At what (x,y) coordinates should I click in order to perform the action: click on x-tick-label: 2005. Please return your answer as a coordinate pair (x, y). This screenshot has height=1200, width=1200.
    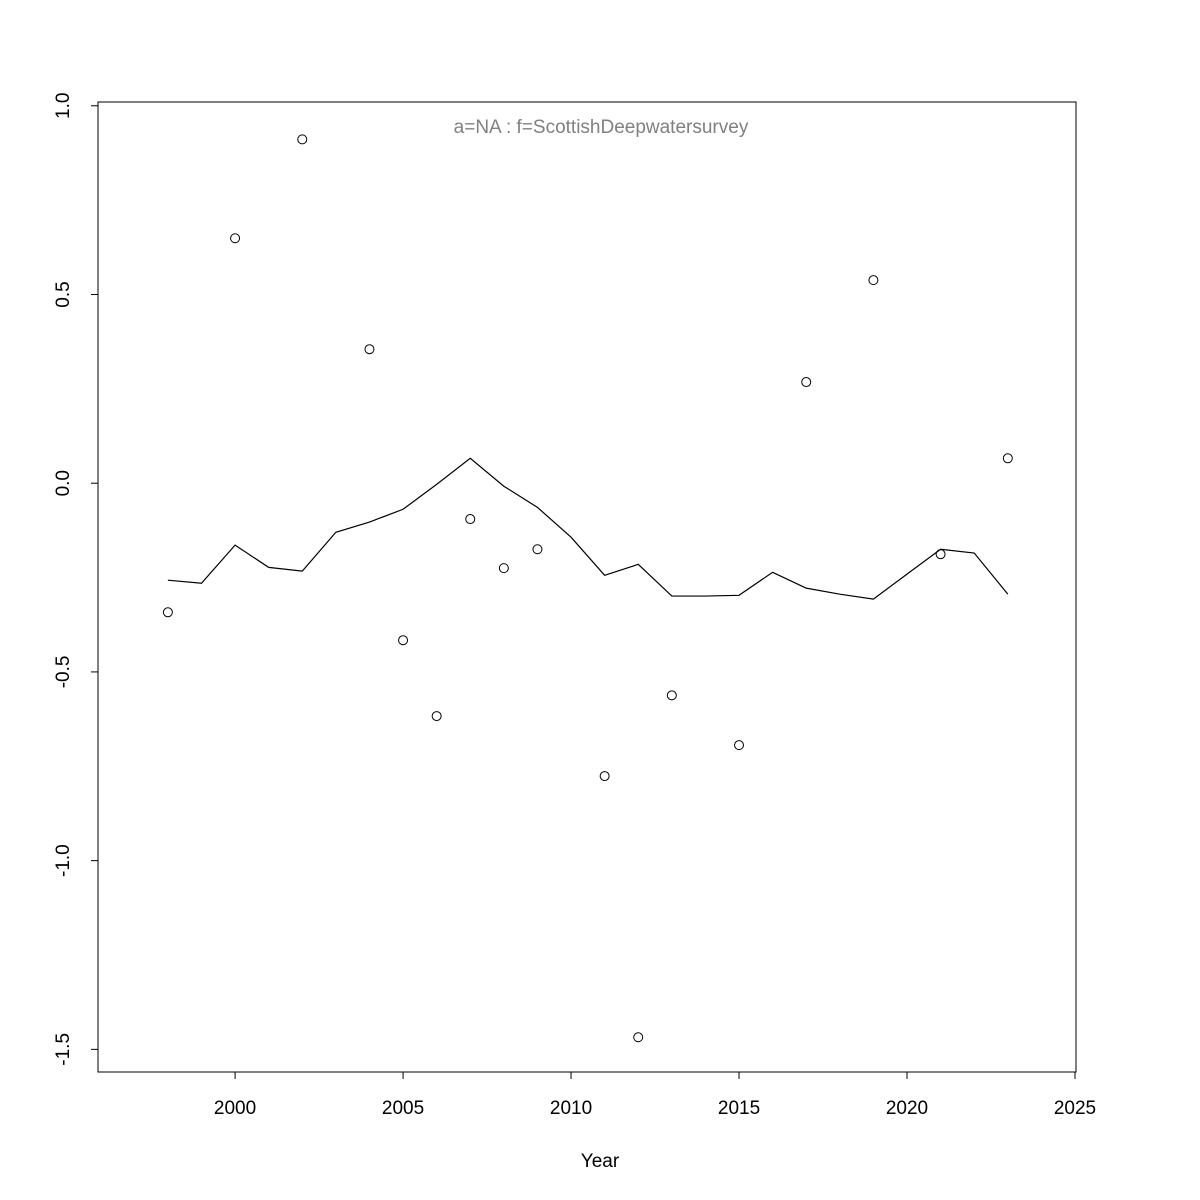
    Looking at the image, I should click on (403, 1108).